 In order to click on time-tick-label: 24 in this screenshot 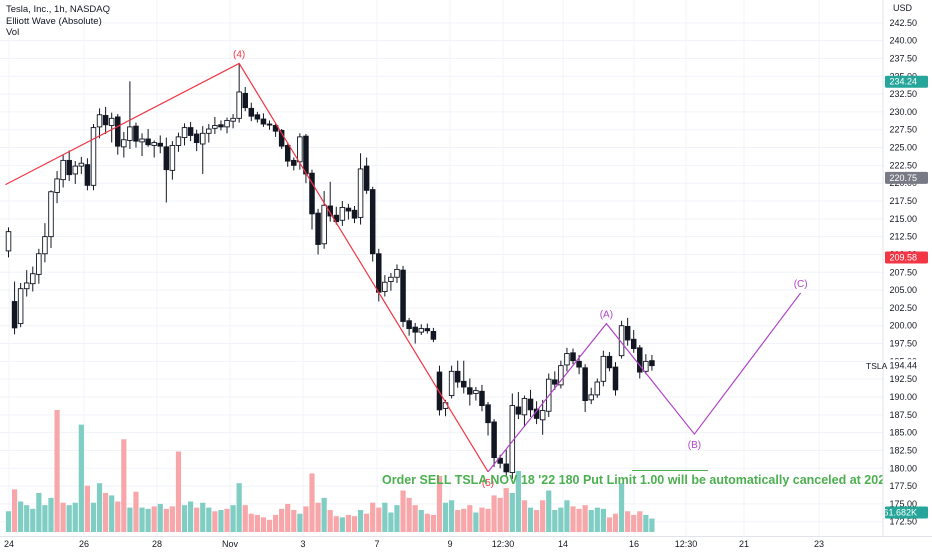, I will do `click(9, 544)`.